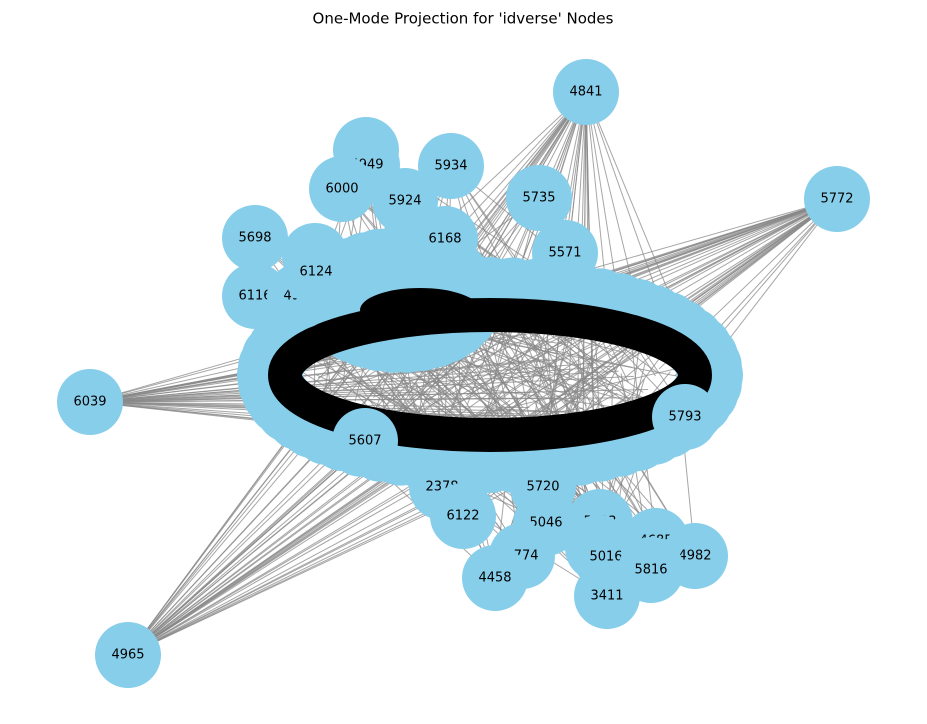 The height and width of the screenshot is (724, 927). Describe the element at coordinates (404, 201) in the screenshot. I see `node-label: 5924` at that location.